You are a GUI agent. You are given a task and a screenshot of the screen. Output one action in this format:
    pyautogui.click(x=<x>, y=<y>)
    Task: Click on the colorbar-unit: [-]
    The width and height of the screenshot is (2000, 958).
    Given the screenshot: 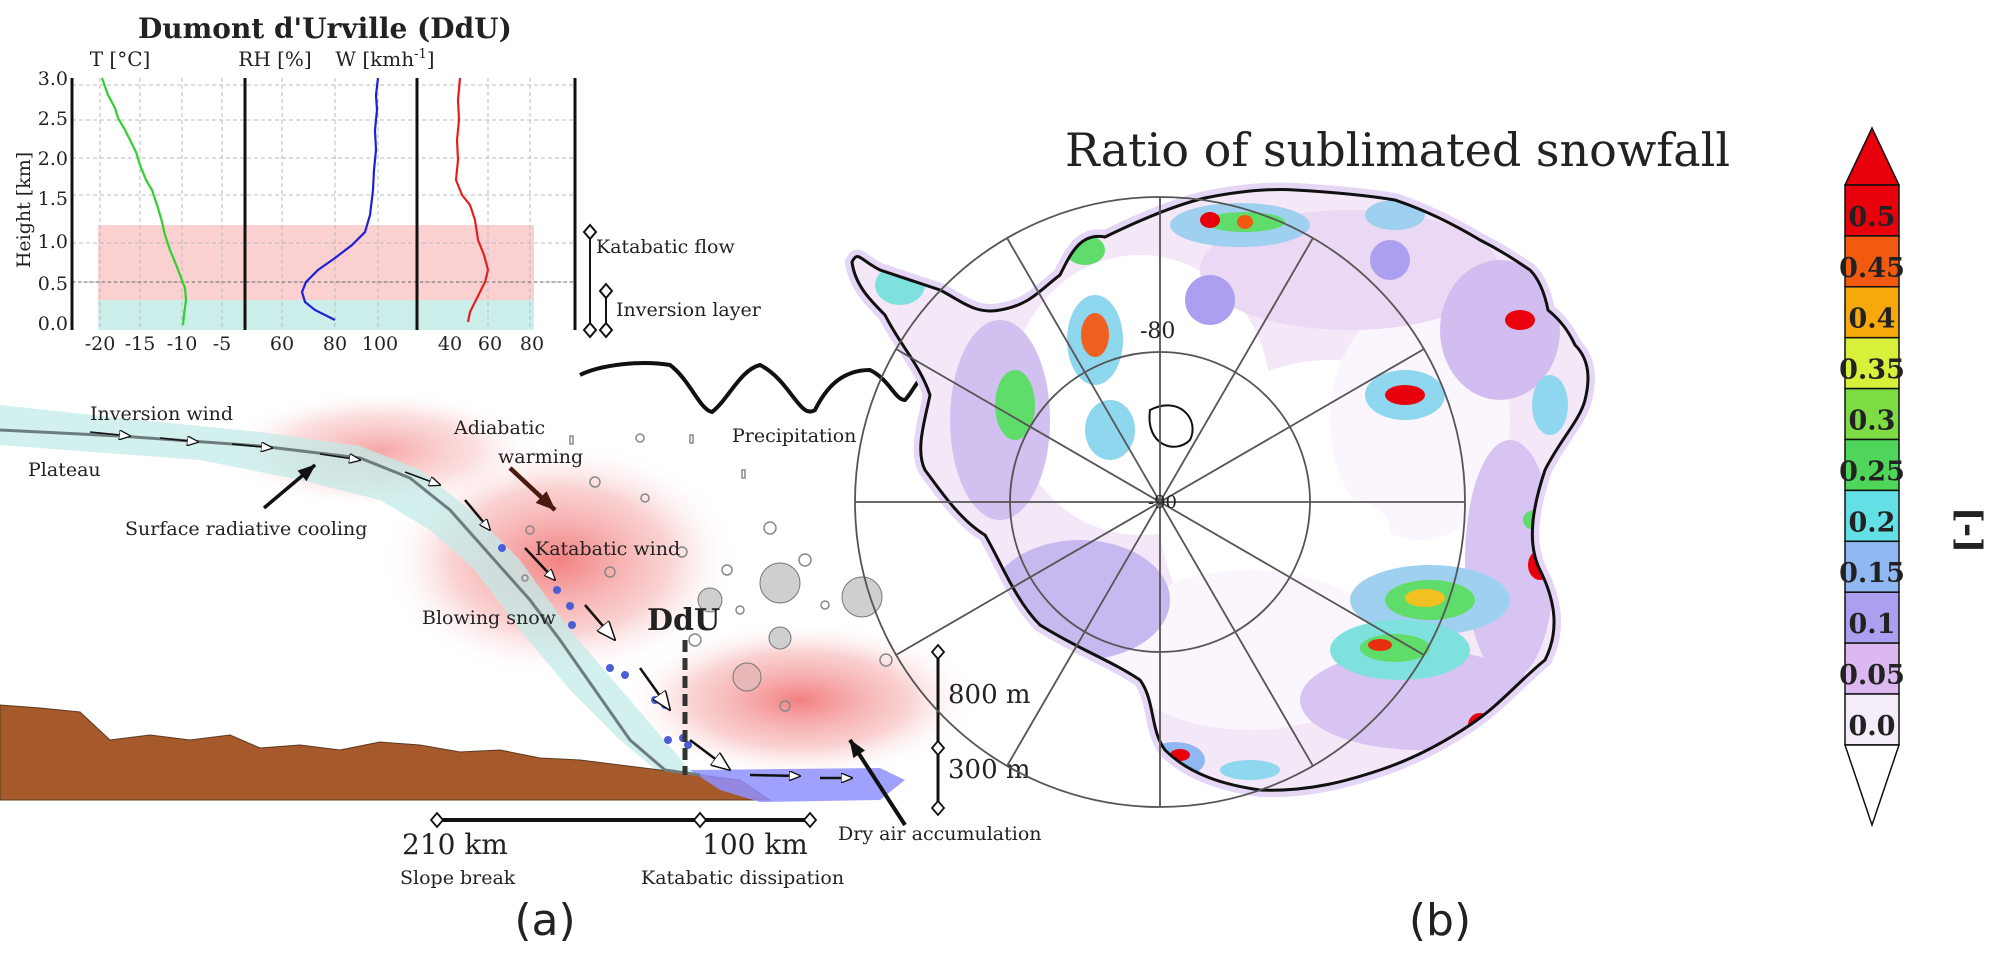 What is the action you would take?
    pyautogui.click(x=1969, y=530)
    